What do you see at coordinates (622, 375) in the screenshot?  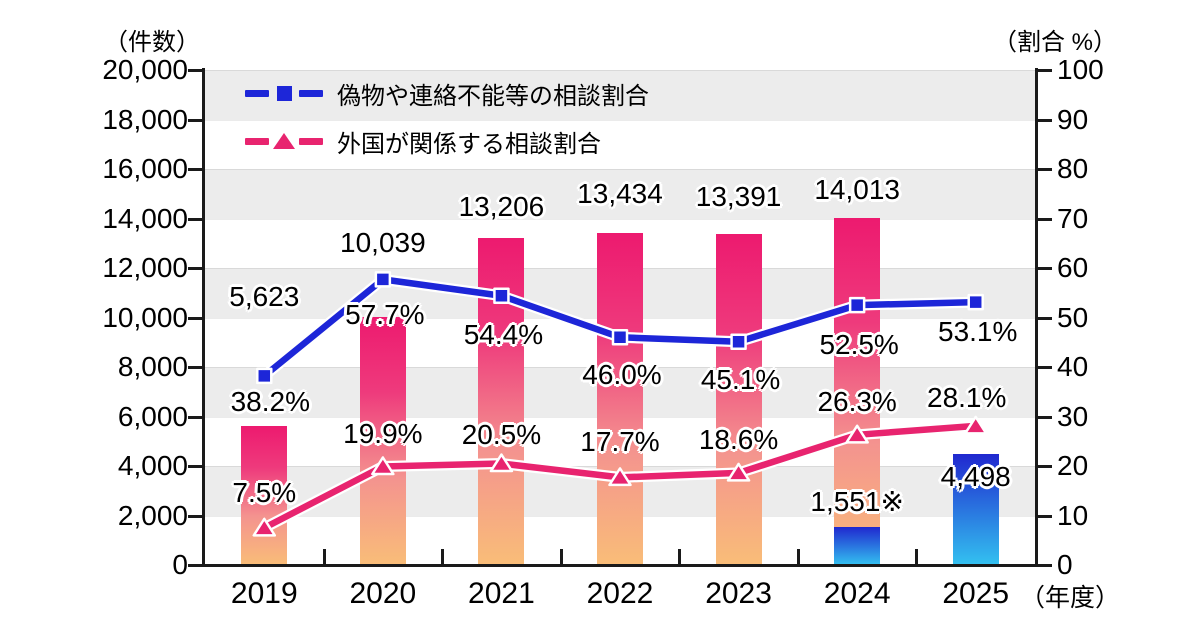 I see `blue-percent-label: 46.0%` at bounding box center [622, 375].